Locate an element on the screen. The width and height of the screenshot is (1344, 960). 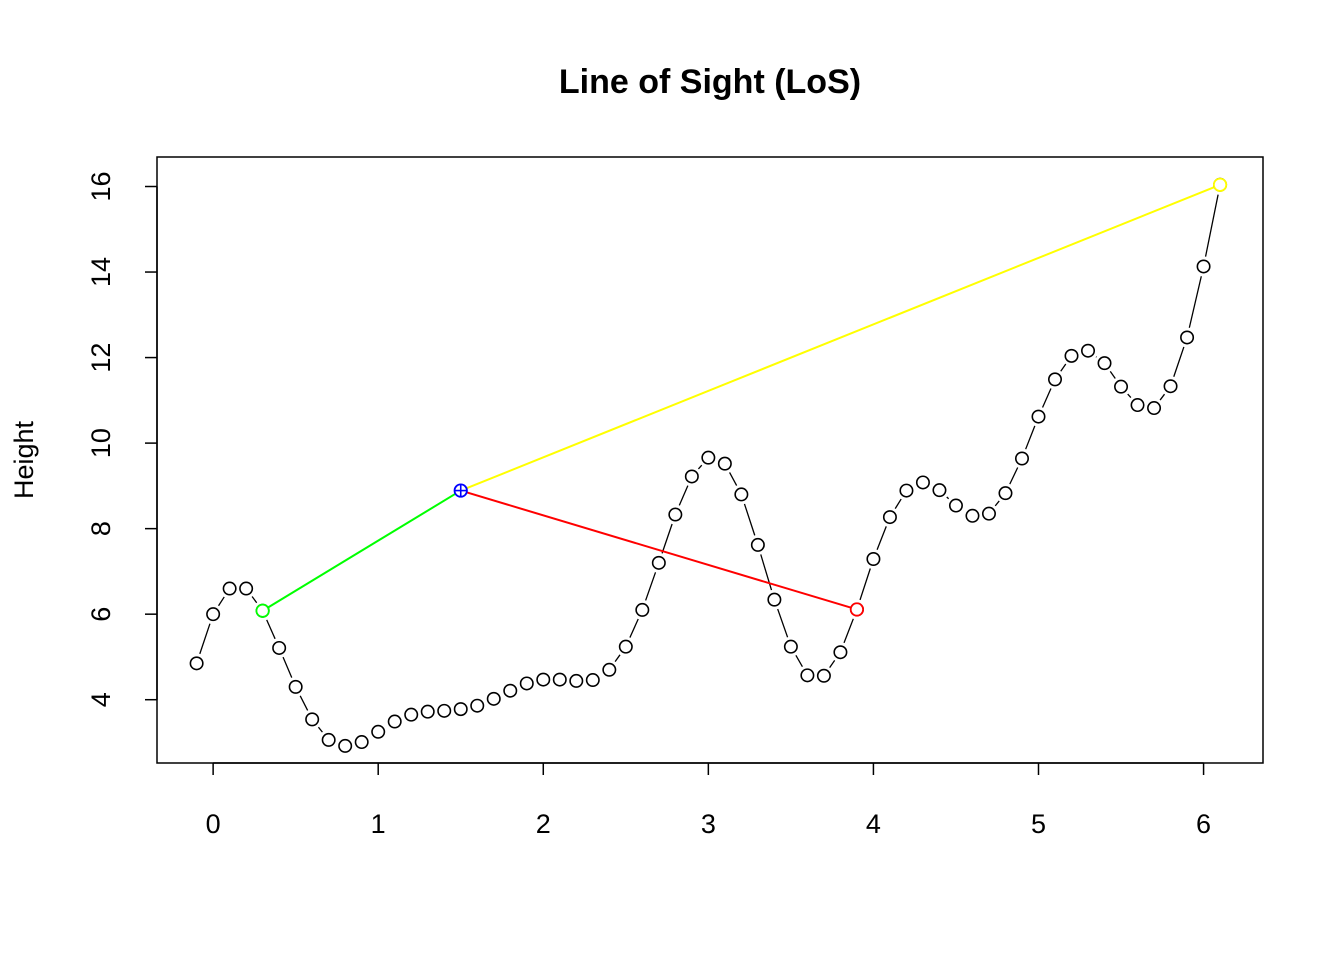
x-tick-label: 0 is located at coordinates (213, 824).